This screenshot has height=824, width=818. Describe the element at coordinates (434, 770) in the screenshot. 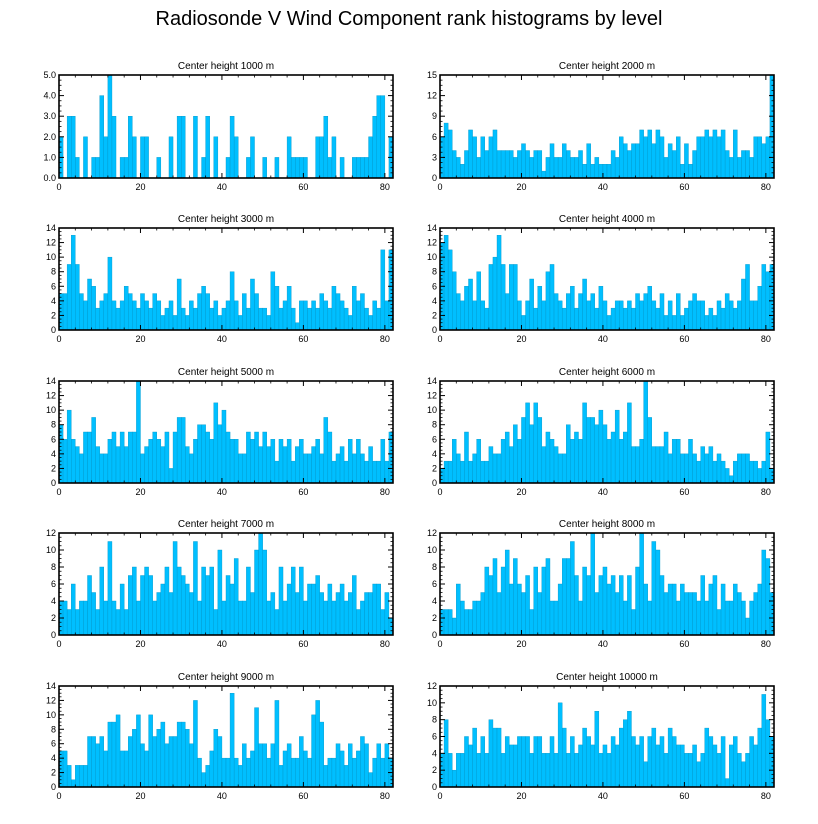

I see `y-tick-label: 2` at that location.